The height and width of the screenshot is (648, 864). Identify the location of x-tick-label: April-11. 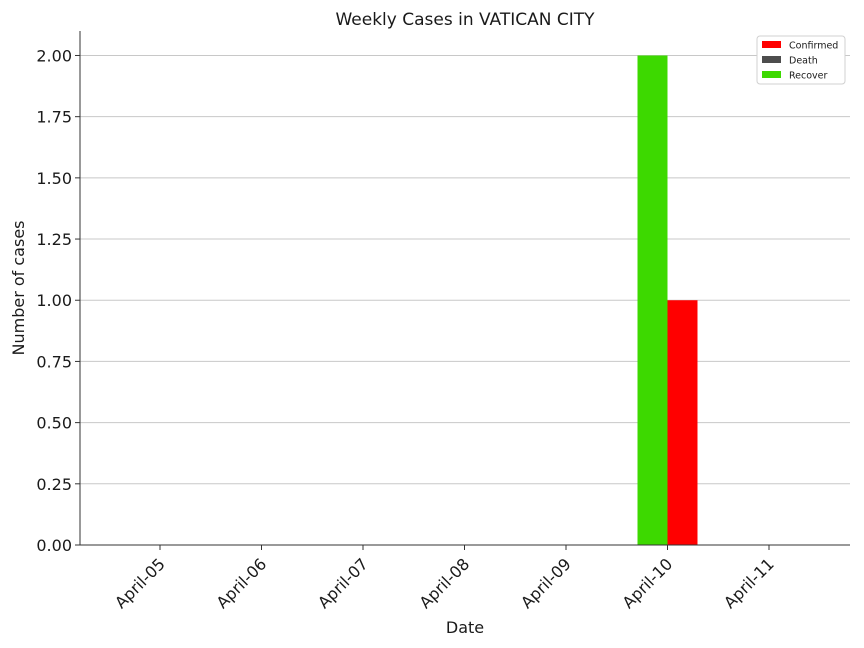
(749, 583).